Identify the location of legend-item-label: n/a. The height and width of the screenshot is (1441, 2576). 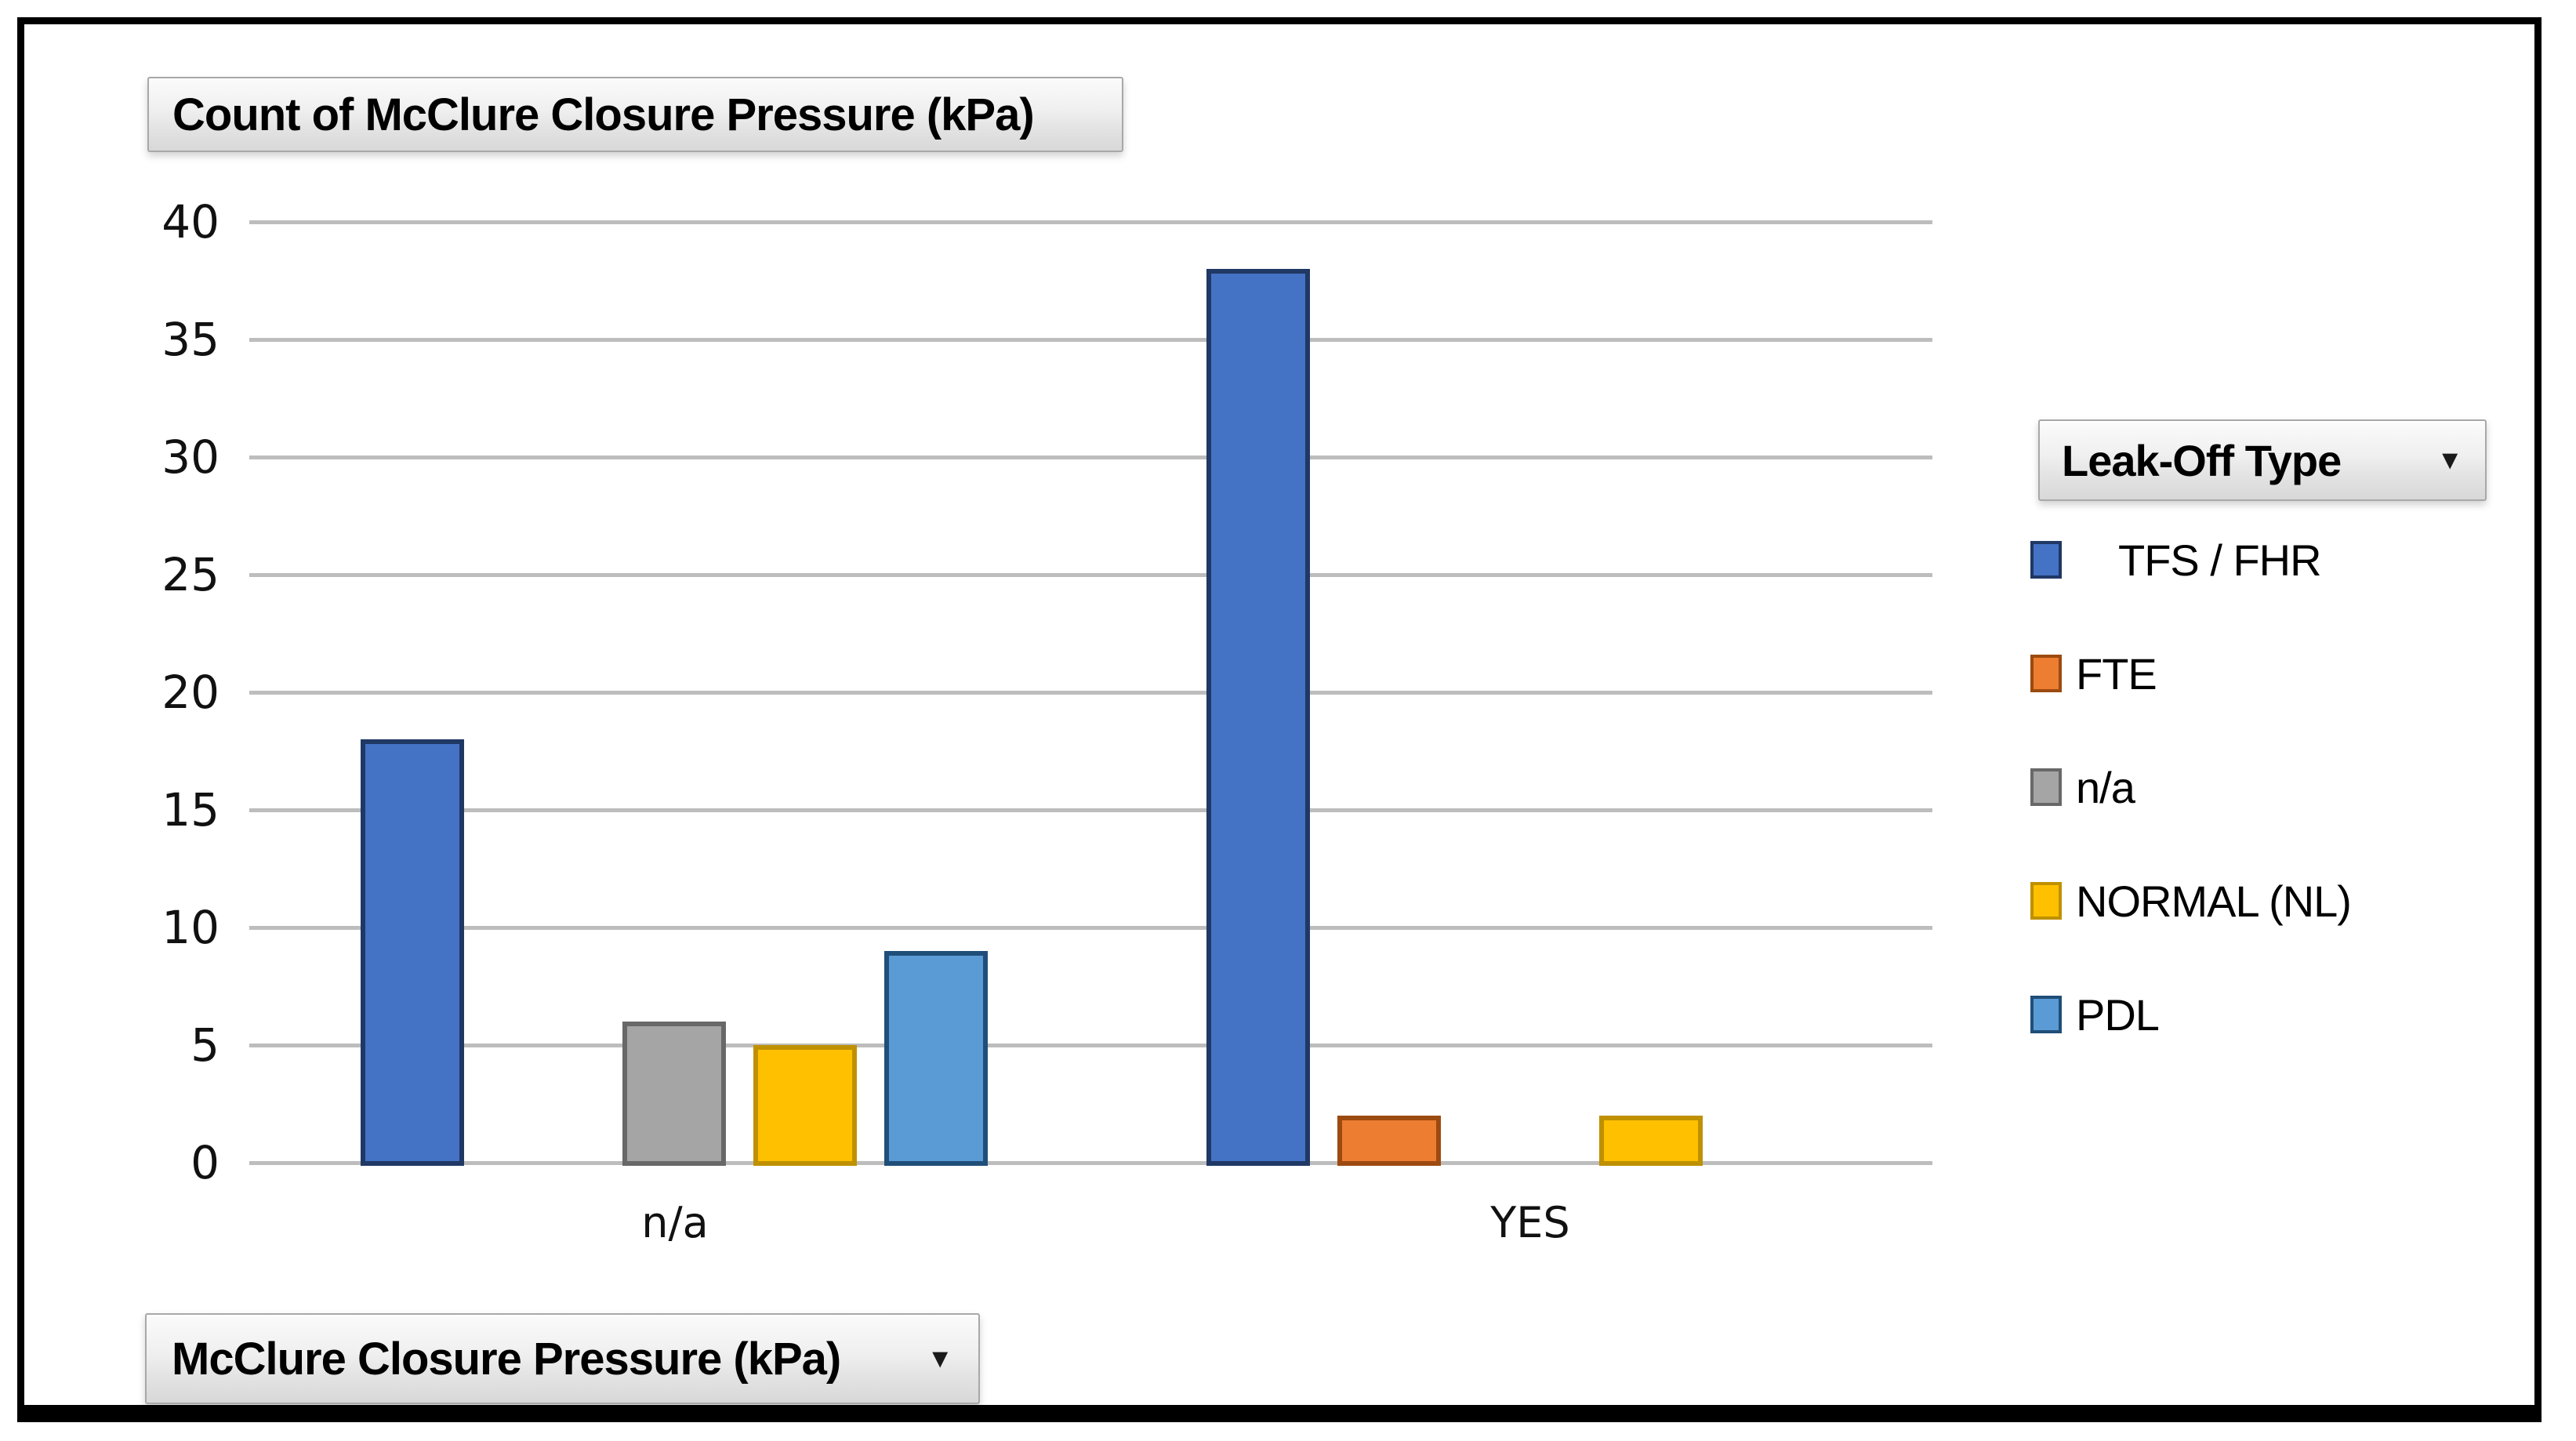
(2105, 787).